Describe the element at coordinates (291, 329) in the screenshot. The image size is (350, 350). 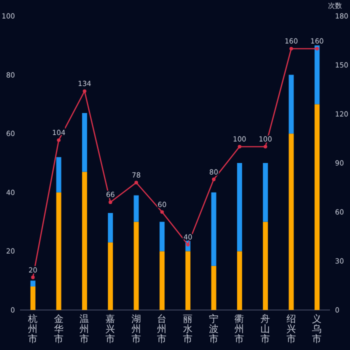
I see `x-tick-label: 绍兴市` at that location.